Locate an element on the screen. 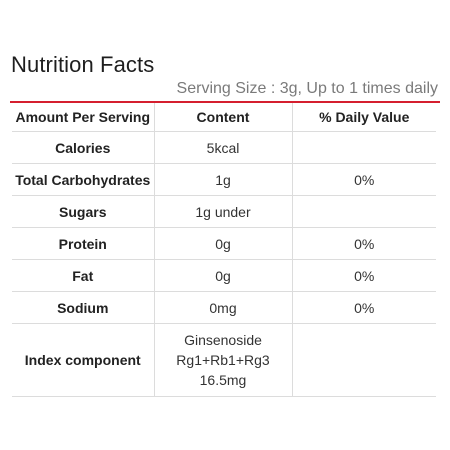 This screenshot has width=450, height=450. table-row: Fat 0g 0% is located at coordinates (224, 275).